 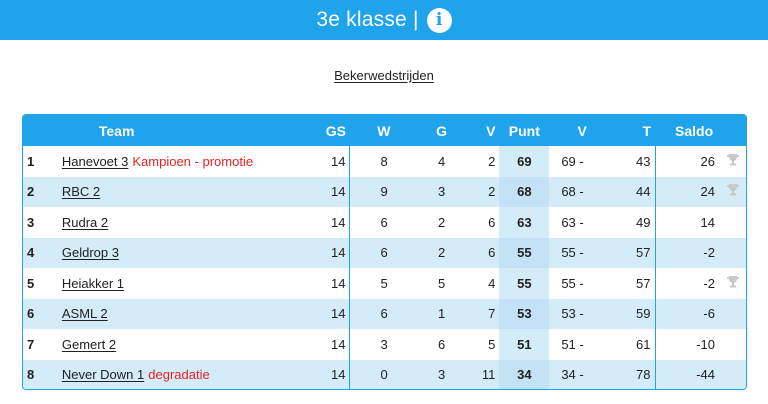 I want to click on table-row: 8 Never Down 1 degradatie 14 0 3 11 34 34 -78 -44, so click(x=384, y=374).